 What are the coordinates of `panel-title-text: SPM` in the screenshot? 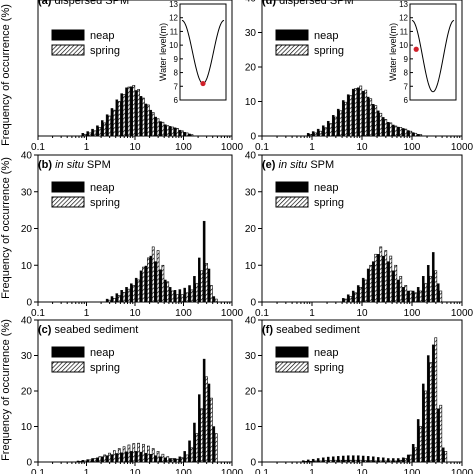 It's located at (99, 165).